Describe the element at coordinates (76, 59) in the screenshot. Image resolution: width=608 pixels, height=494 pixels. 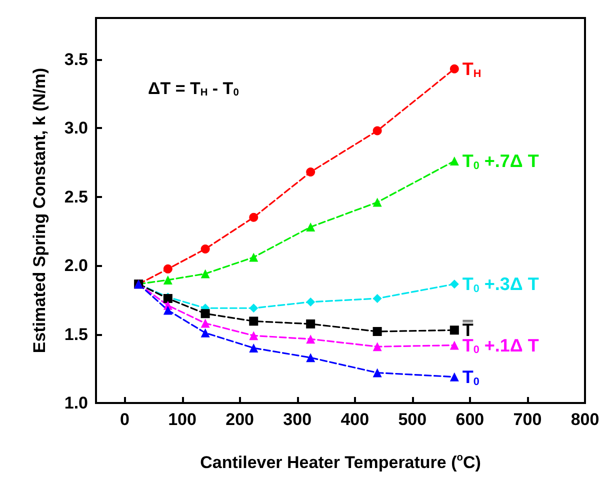
I see `y-tick-label: 3.5` at that location.